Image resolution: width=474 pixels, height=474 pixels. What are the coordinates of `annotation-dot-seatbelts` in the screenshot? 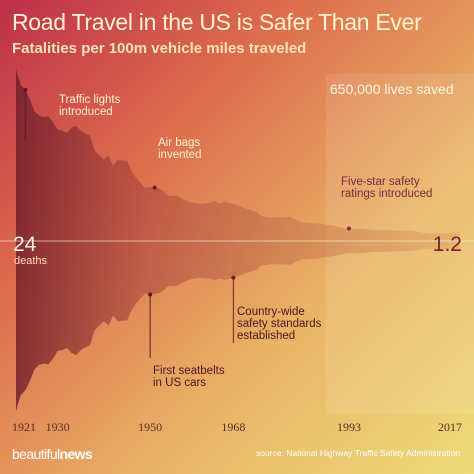 It's located at (150, 294).